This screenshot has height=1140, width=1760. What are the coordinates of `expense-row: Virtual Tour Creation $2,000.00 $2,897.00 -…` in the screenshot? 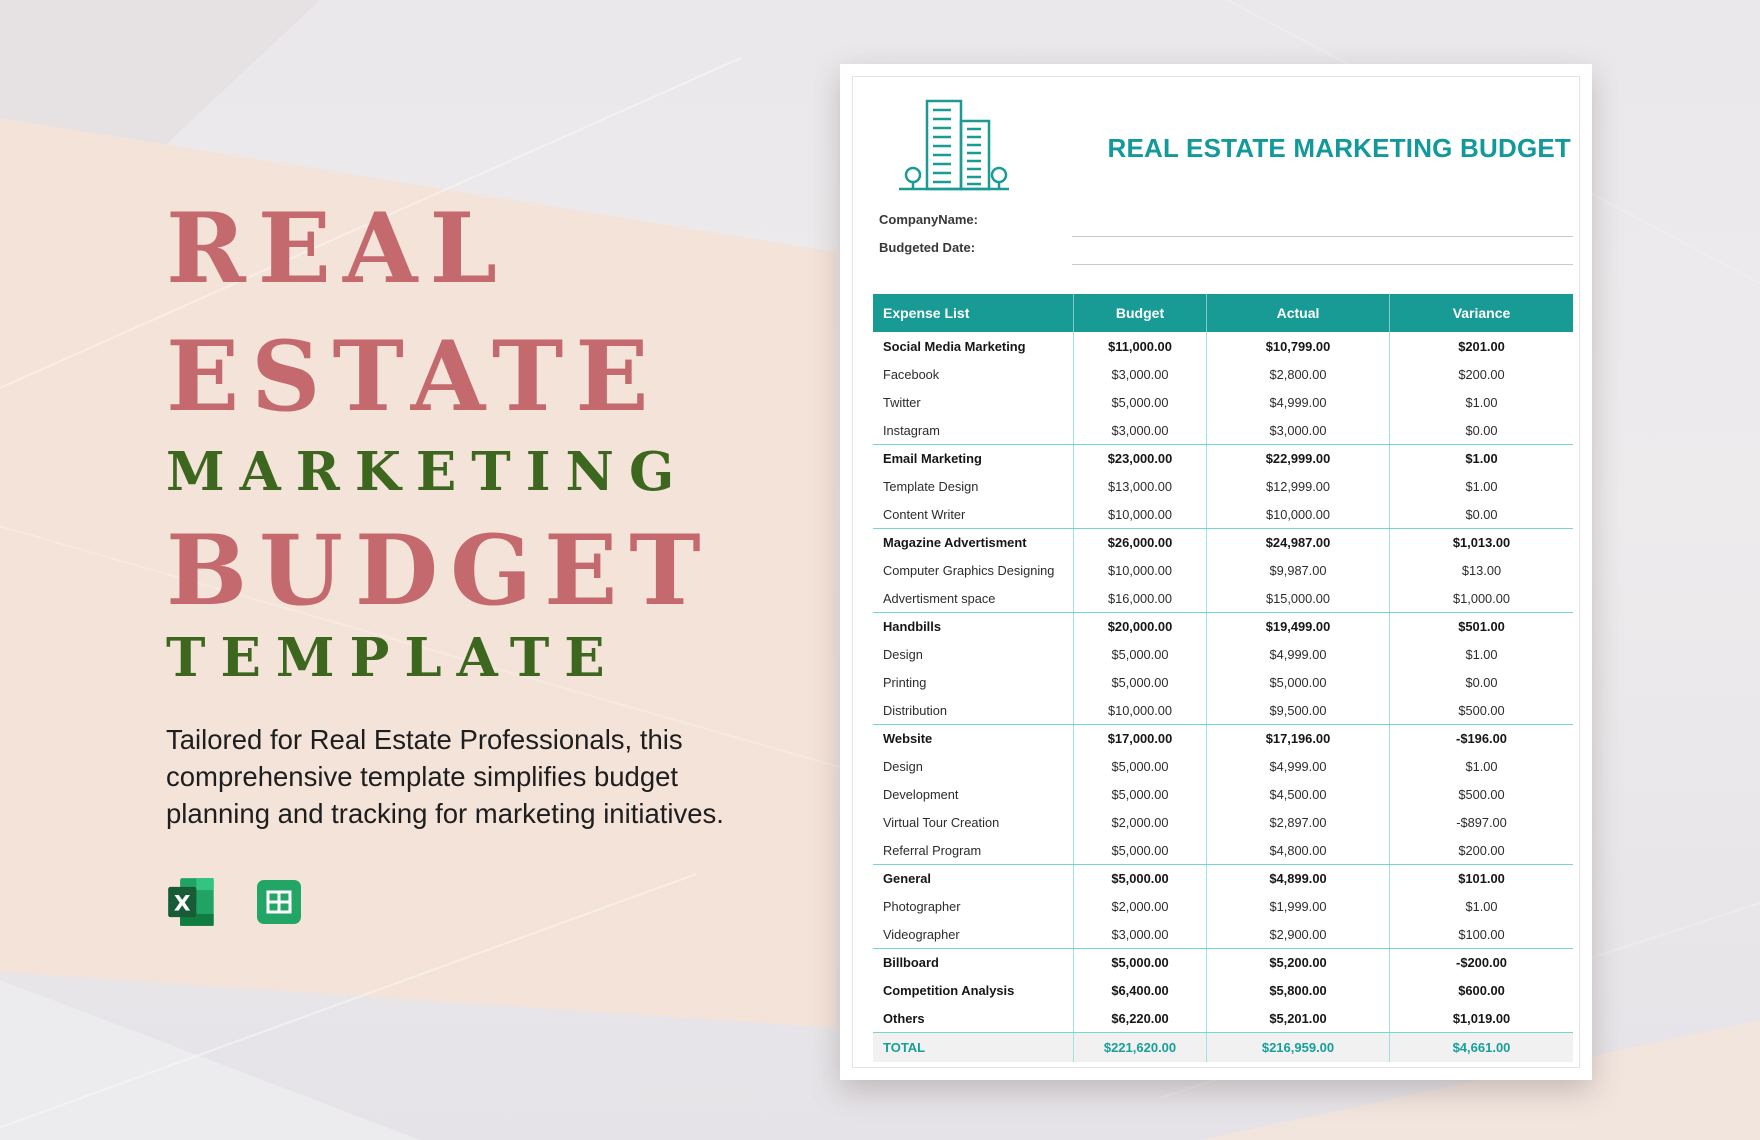 It's located at (1223, 822).